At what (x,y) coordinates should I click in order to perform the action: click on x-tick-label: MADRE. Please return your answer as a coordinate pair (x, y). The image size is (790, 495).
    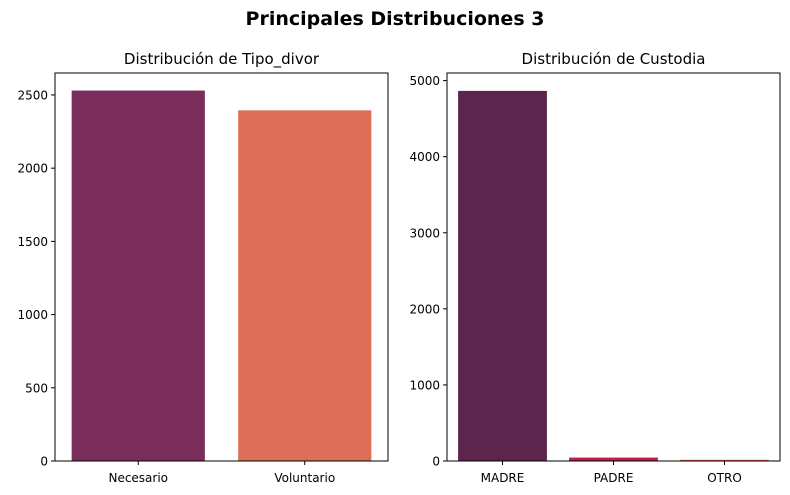
    Looking at the image, I should click on (503, 478).